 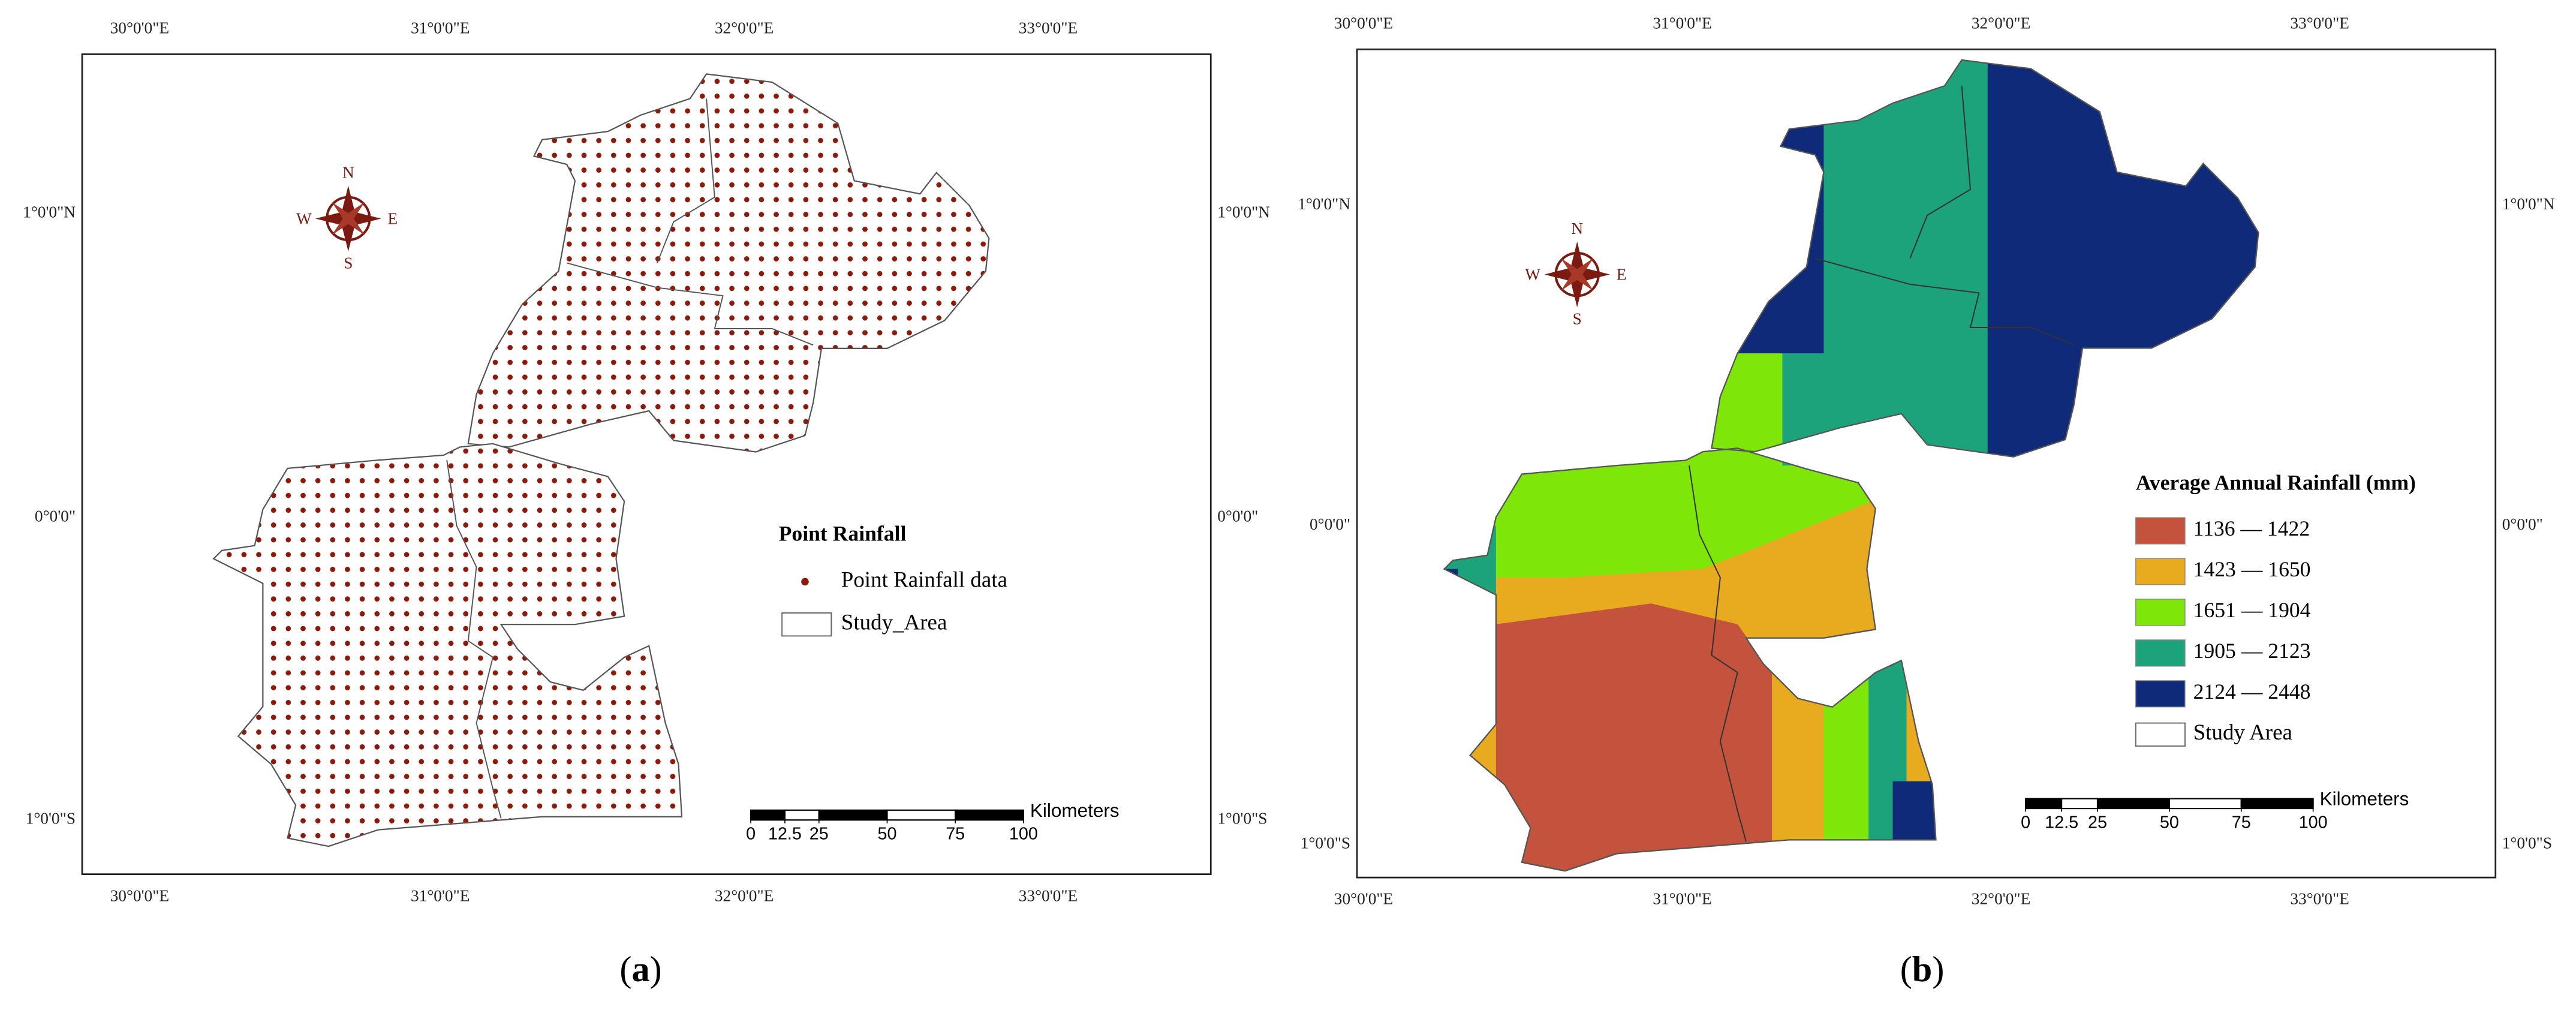 What do you see at coordinates (2252, 569) in the screenshot?
I see `legend-label: 1423 — 1650` at bounding box center [2252, 569].